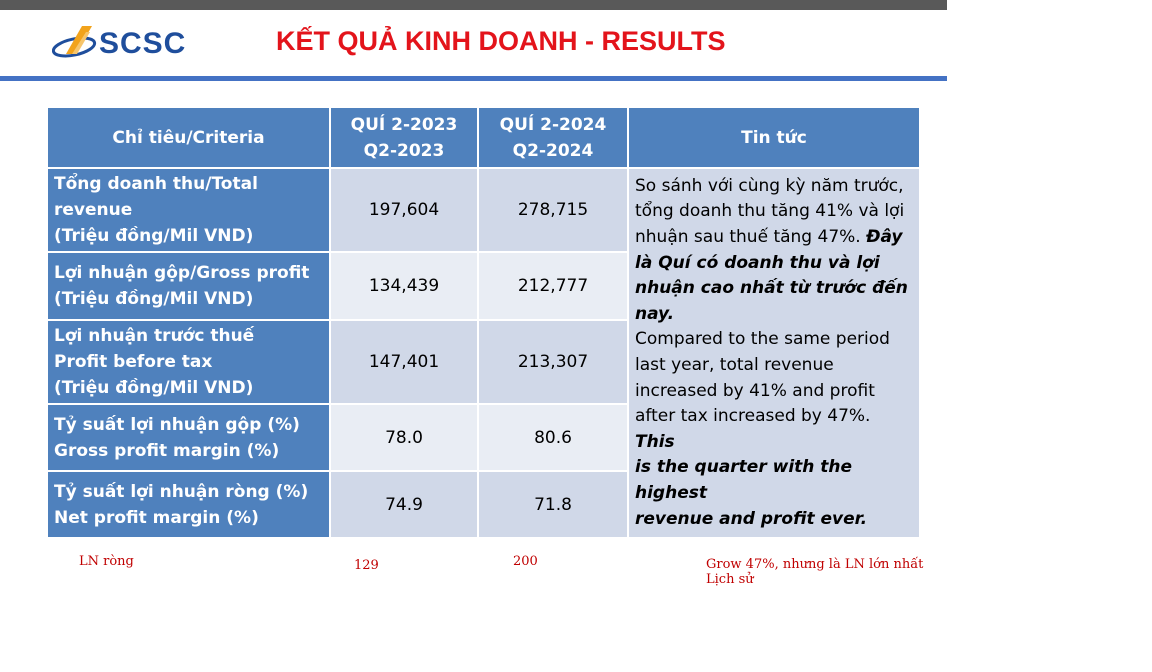 The image size is (1152, 672). I want to click on note-comment-line: Lịch sử, so click(730, 579).